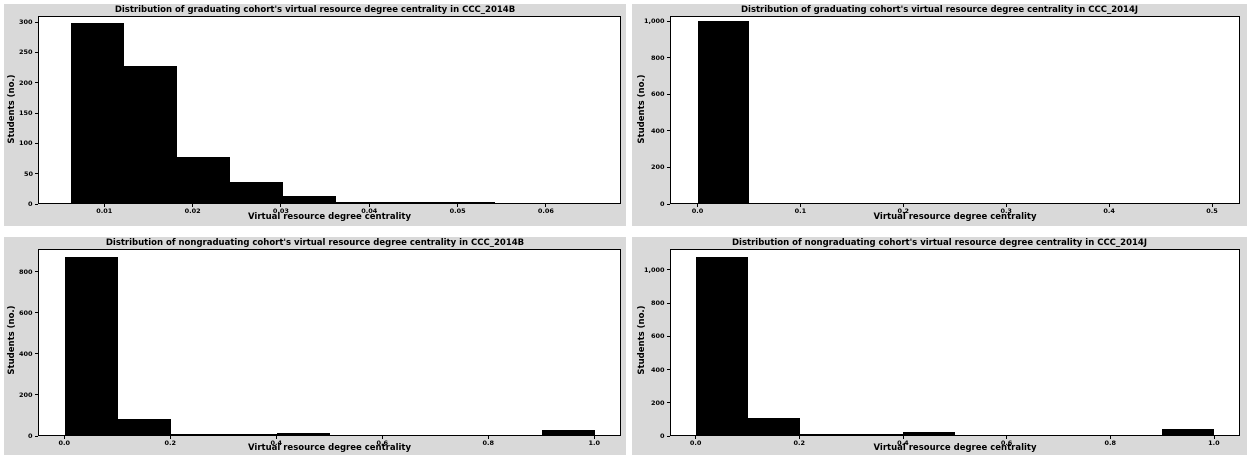  What do you see at coordinates (658, 57) in the screenshot?
I see `y-tick-label: 800` at bounding box center [658, 57].